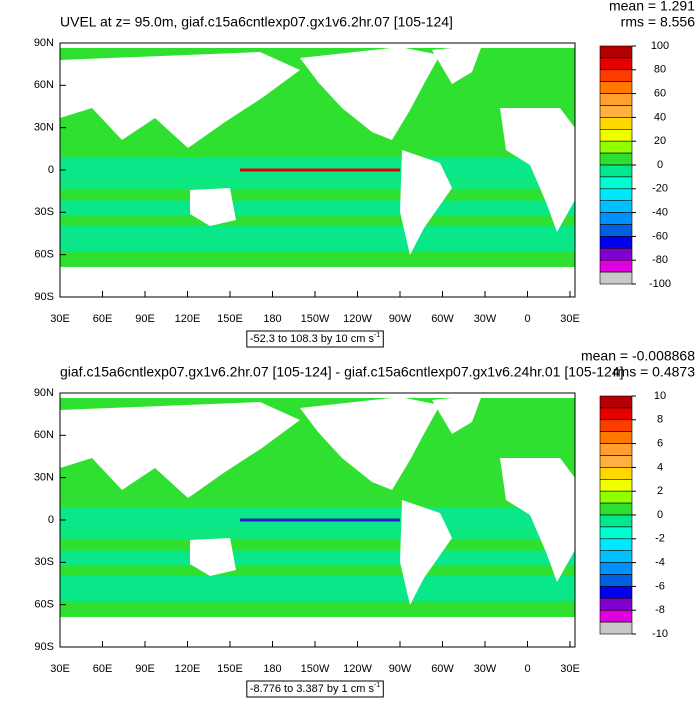  I want to click on rms-stat: rms = 0.4873, so click(654, 372).